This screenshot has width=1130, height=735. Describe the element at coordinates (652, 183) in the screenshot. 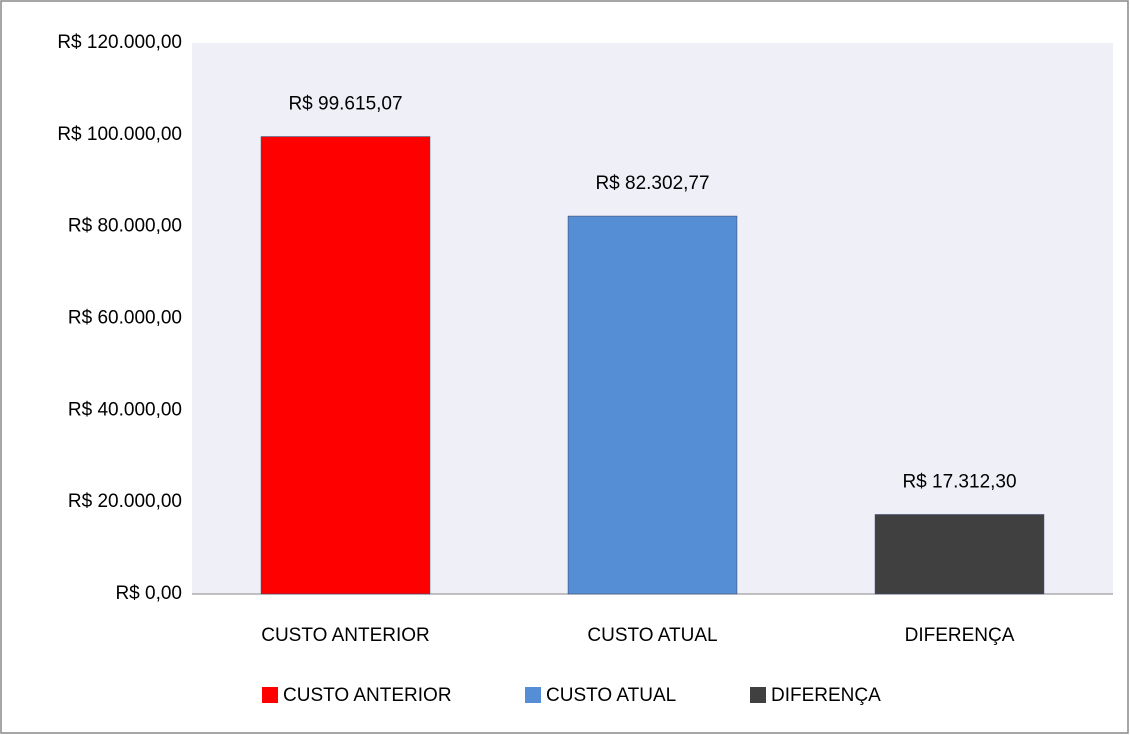

I see `data-label: R$ 82.302,77` at that location.